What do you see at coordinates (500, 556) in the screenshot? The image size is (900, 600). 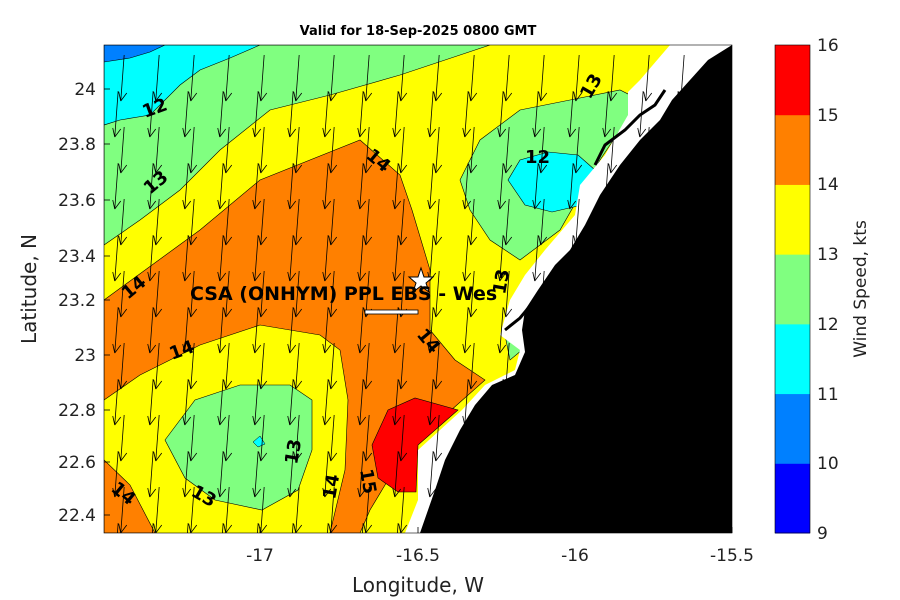 I see `x-tick-labels: -17 -16.5 -16 -15.5` at bounding box center [500, 556].